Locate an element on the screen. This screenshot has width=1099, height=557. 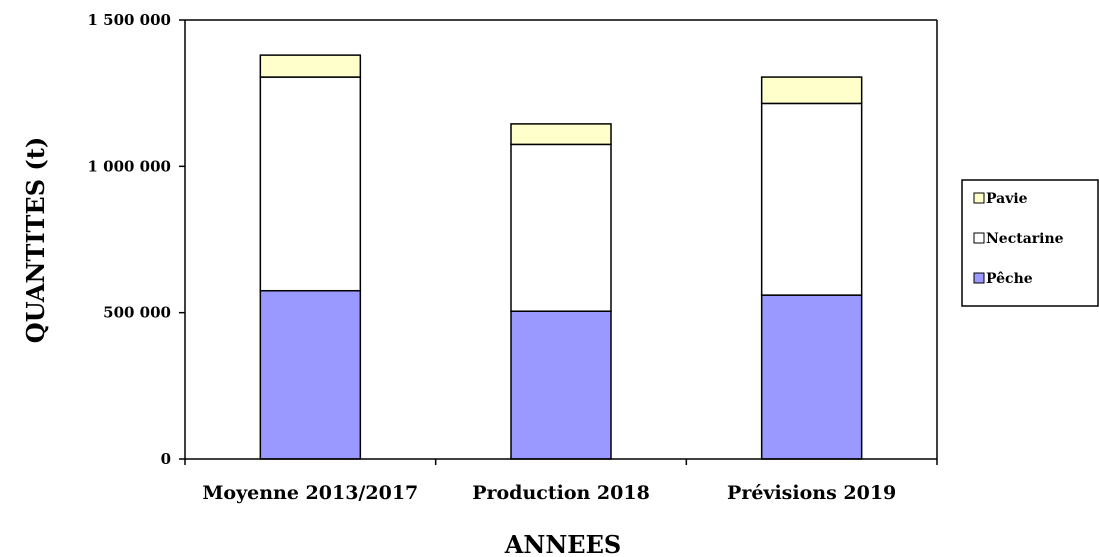
legend: Pavie Nectarine Pêche is located at coordinates (1030, 243).